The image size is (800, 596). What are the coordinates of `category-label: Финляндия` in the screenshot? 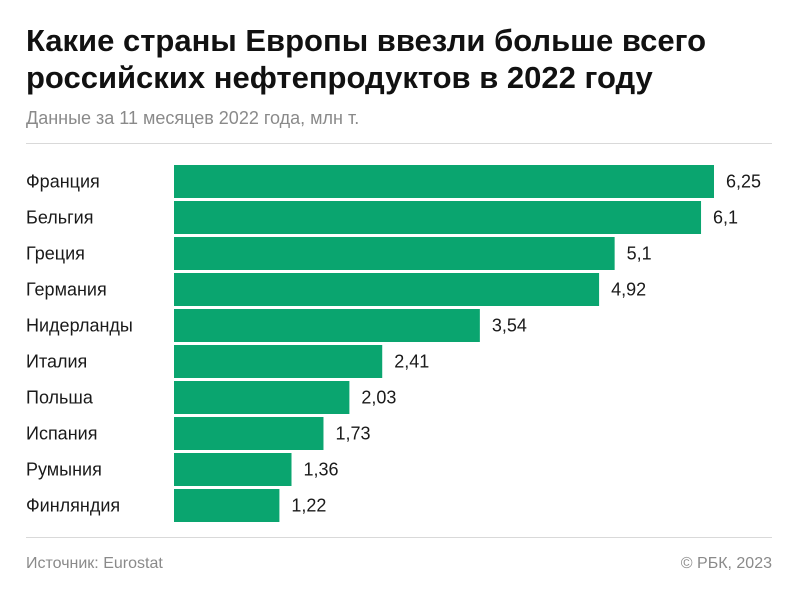 It's located at (73, 506).